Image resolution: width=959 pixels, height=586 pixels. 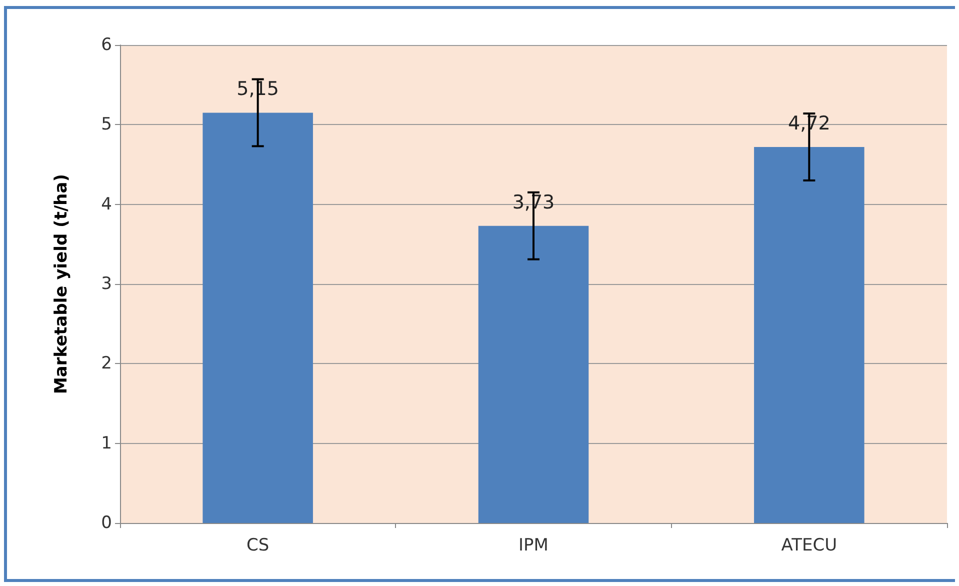 I want to click on y-tick-label: 2, so click(x=106, y=364).